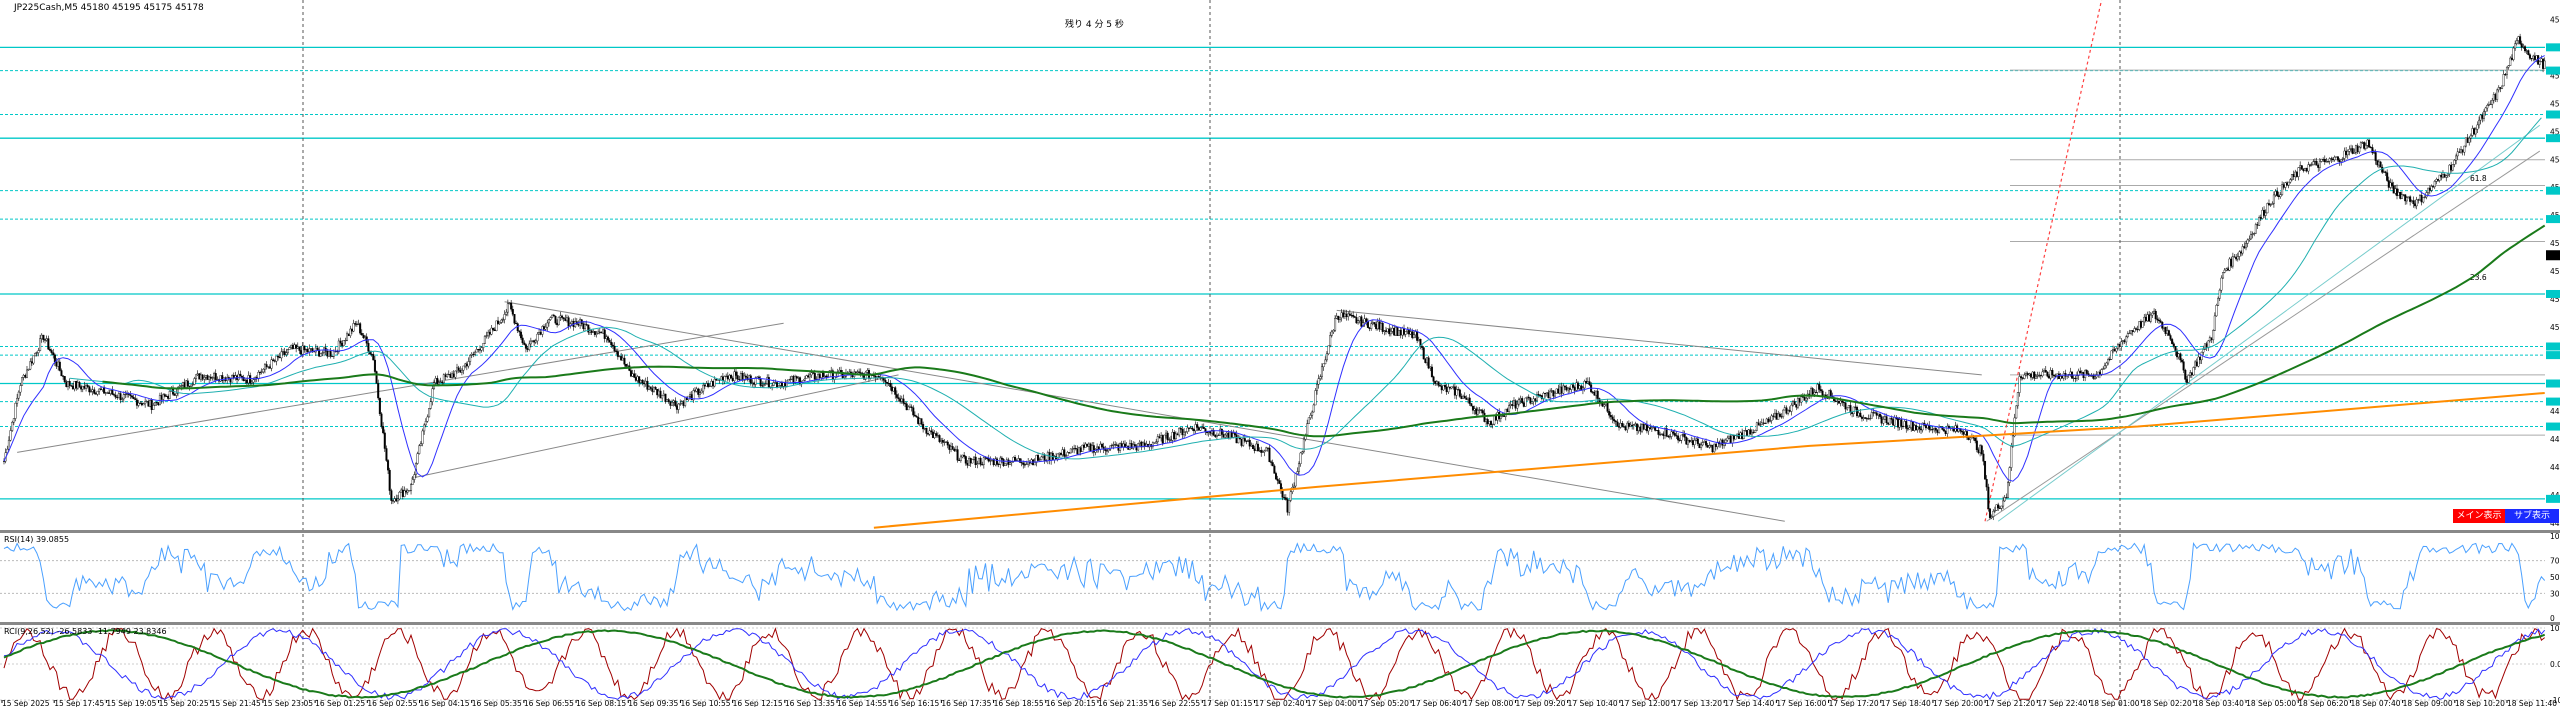 Image resolution: width=2560 pixels, height=707 pixels. I want to click on price-tick: 45726, so click(2555, 19).